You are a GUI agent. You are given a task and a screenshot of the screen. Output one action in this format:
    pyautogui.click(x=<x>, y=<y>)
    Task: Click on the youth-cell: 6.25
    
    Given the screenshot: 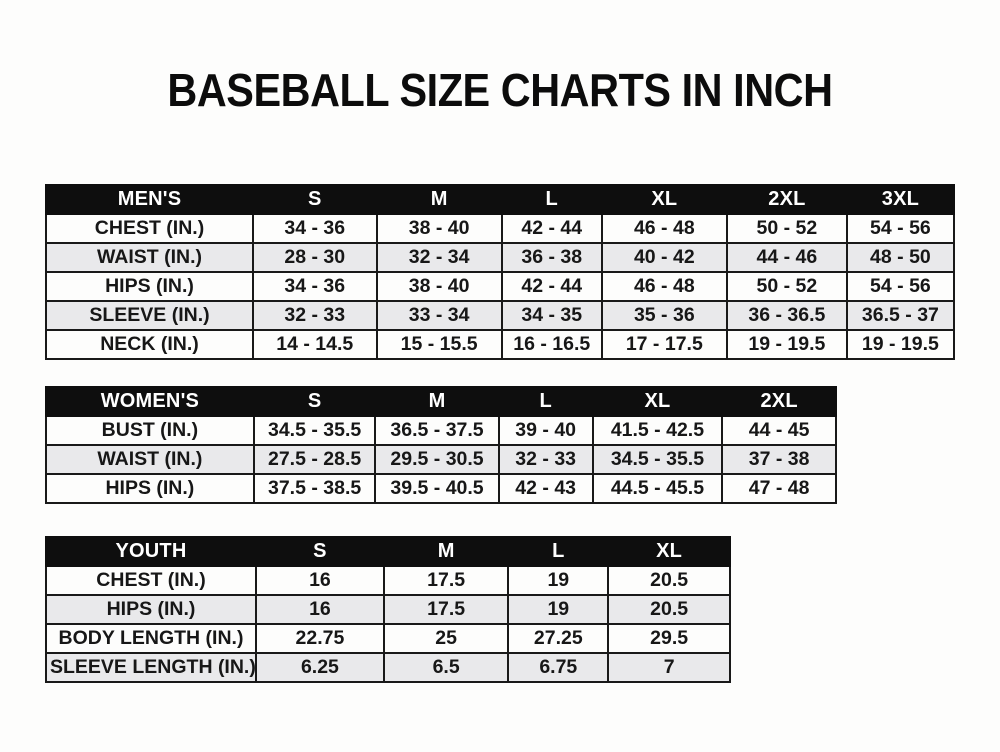 What is the action you would take?
    pyautogui.click(x=319, y=668)
    